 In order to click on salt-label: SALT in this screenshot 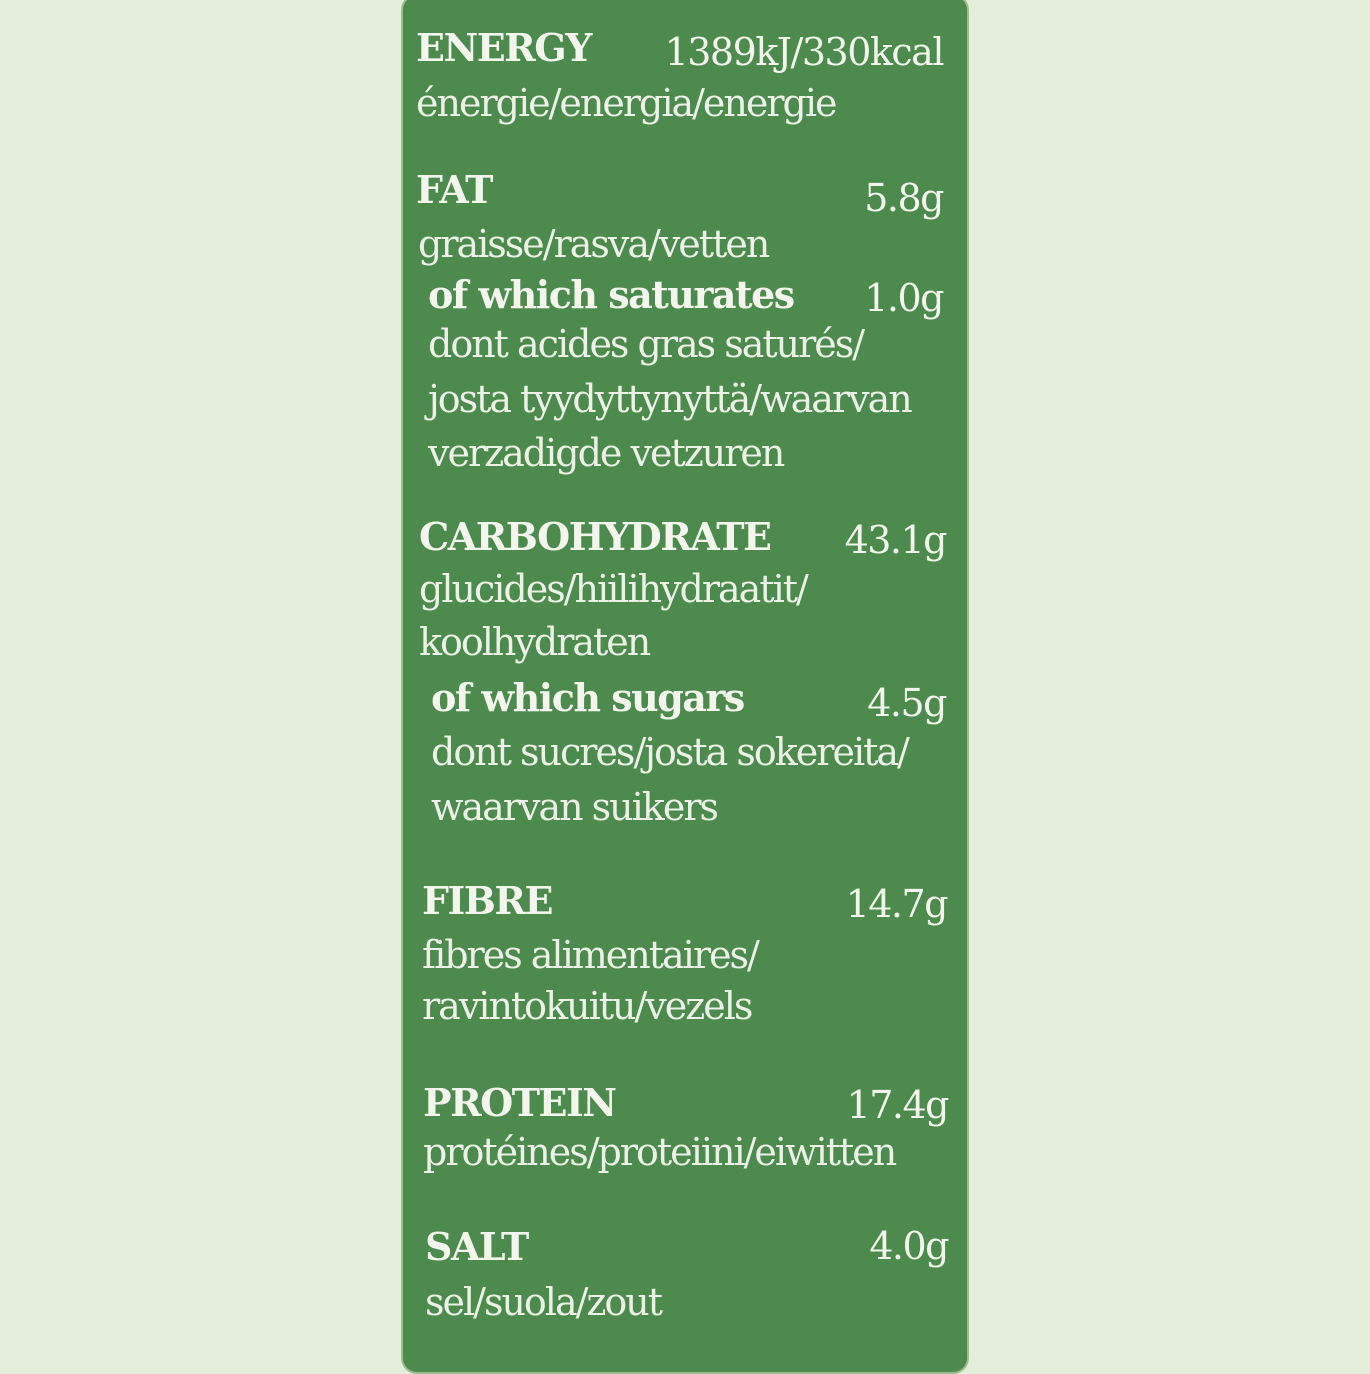, I will do `click(477, 1246)`.